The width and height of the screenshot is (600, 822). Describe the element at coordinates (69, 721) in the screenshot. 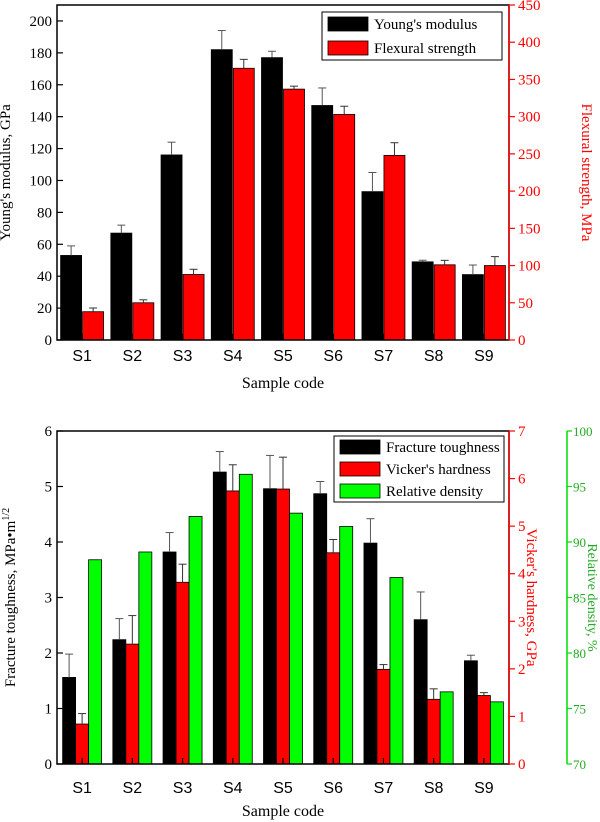

I see `chart2-bar-fracture-toughness-s1` at that location.